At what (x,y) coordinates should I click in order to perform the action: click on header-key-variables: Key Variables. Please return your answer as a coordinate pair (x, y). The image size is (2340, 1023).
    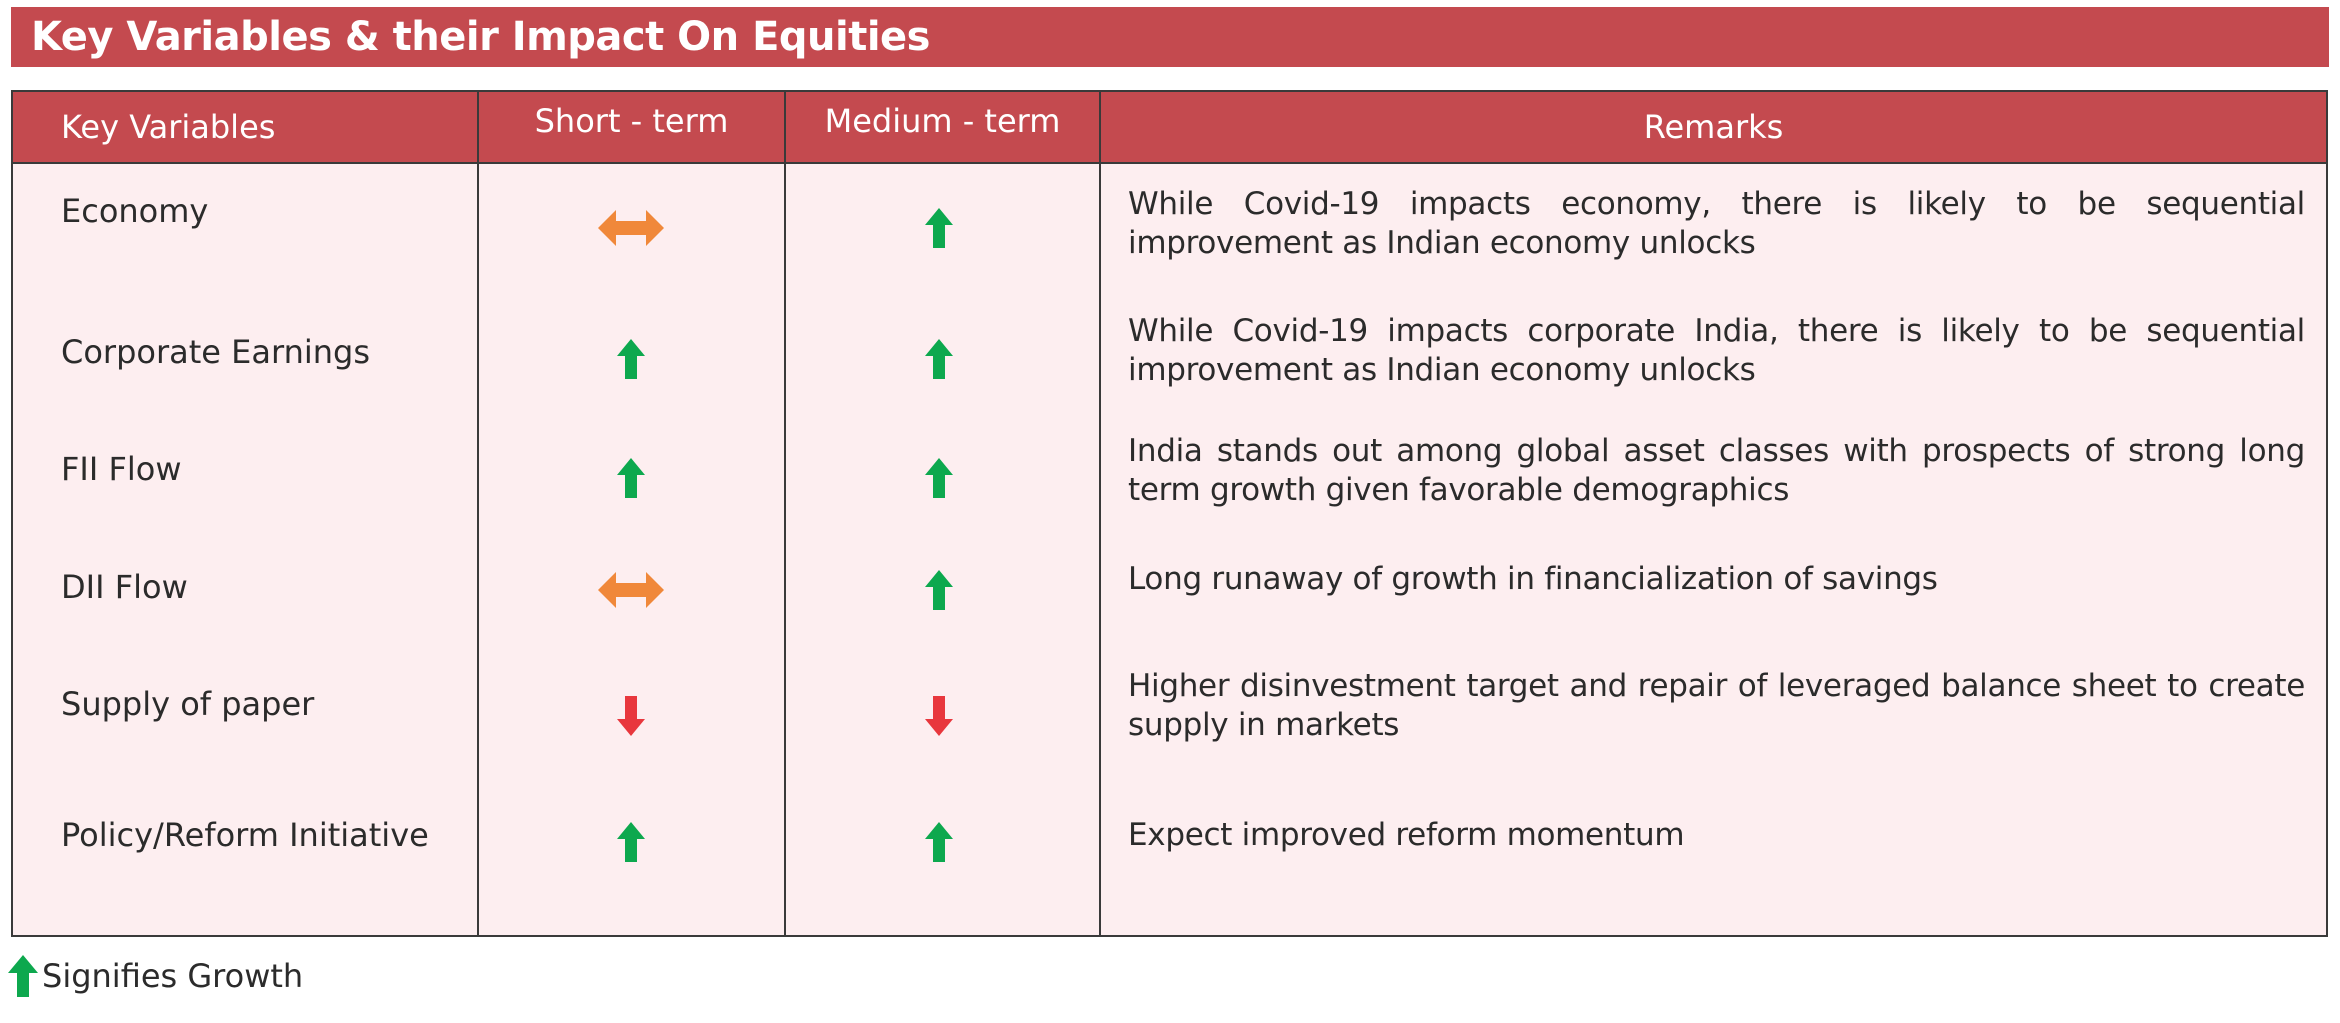
    Looking at the image, I should click on (168, 127).